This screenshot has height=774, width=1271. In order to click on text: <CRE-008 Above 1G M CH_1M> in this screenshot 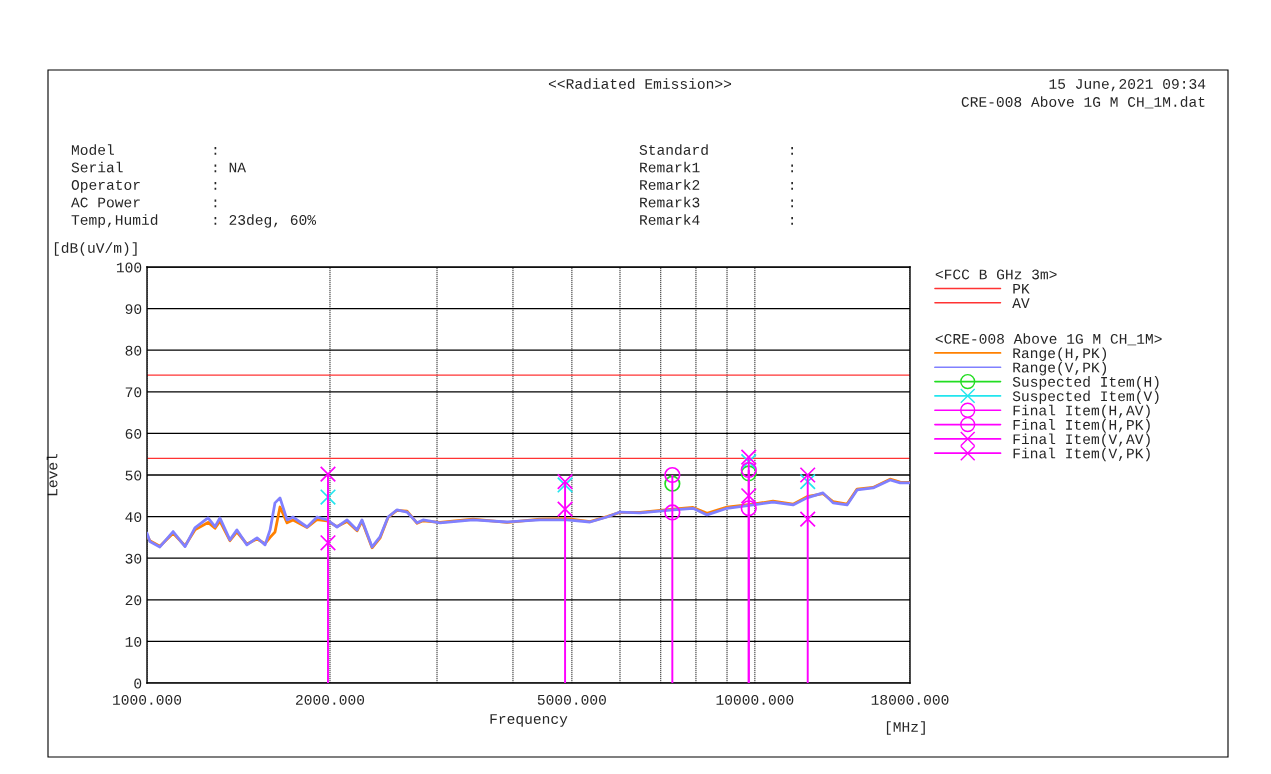, I will do `click(1048, 339)`.